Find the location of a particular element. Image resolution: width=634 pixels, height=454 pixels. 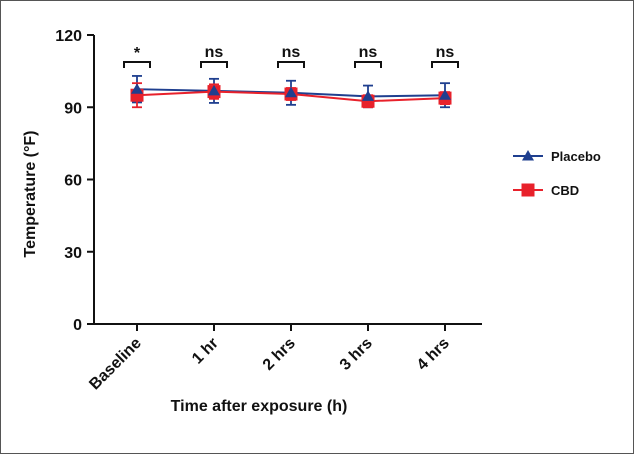

legend-item-cbd: CBD is located at coordinates (546, 190).